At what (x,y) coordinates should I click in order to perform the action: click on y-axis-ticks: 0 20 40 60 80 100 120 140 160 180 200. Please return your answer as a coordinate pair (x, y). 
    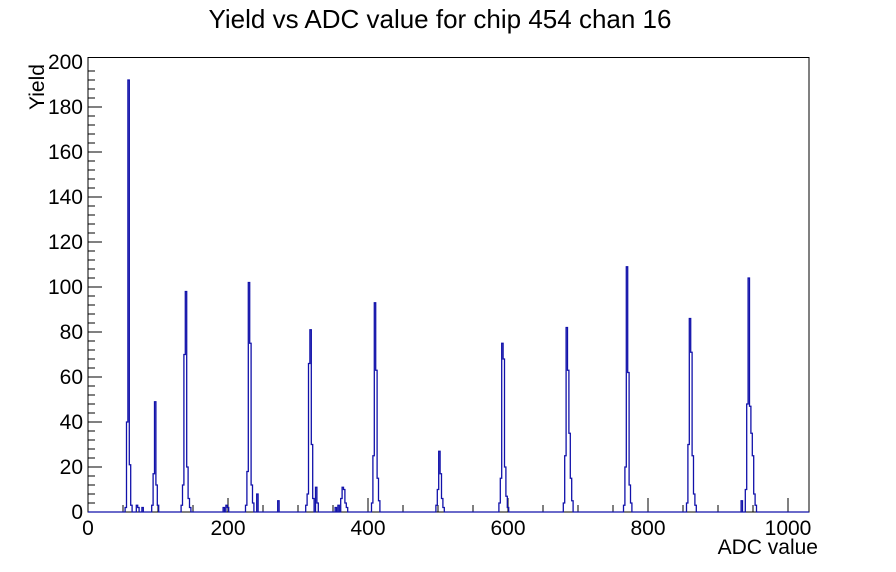
    Looking at the image, I should click on (75, 287).